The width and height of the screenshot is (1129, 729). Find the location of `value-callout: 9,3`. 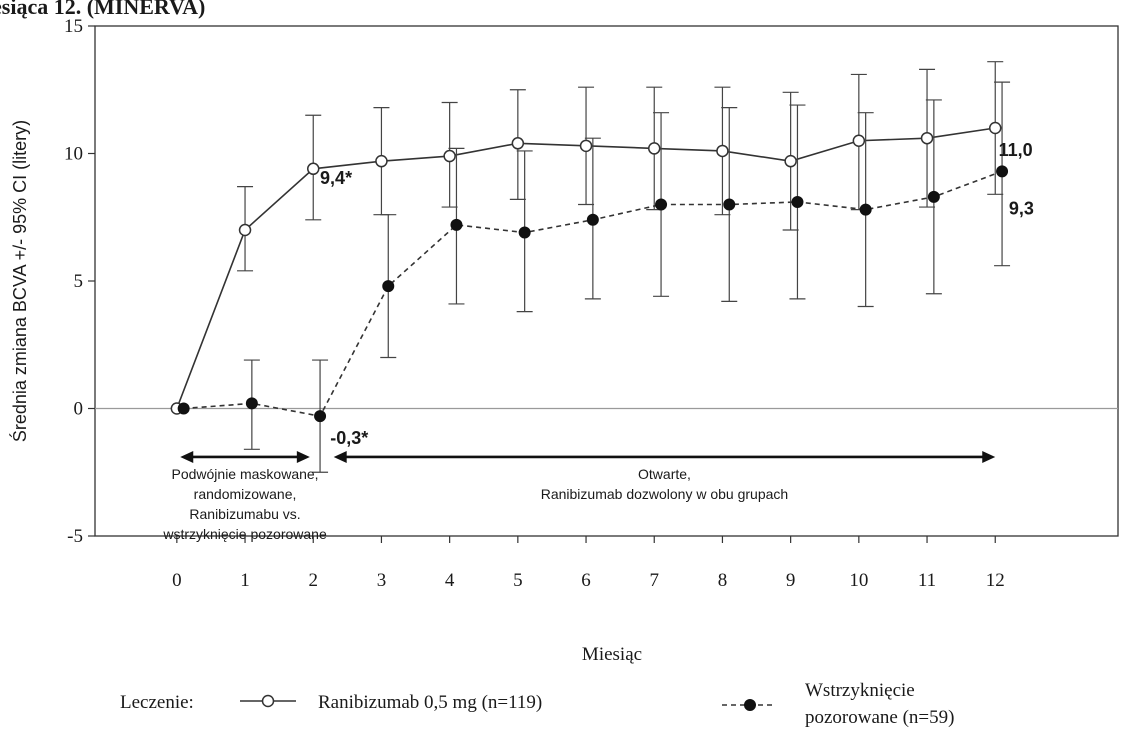

value-callout: 9,3 is located at coordinates (1021, 209).